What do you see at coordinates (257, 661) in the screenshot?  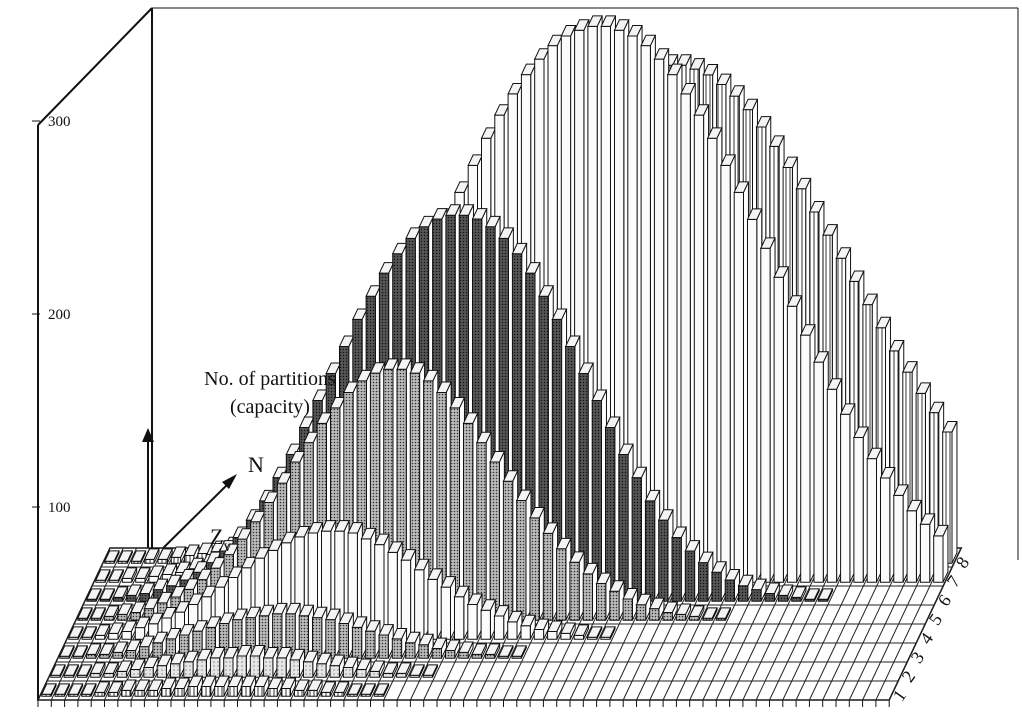 I see `bar-n2-x16` at bounding box center [257, 661].